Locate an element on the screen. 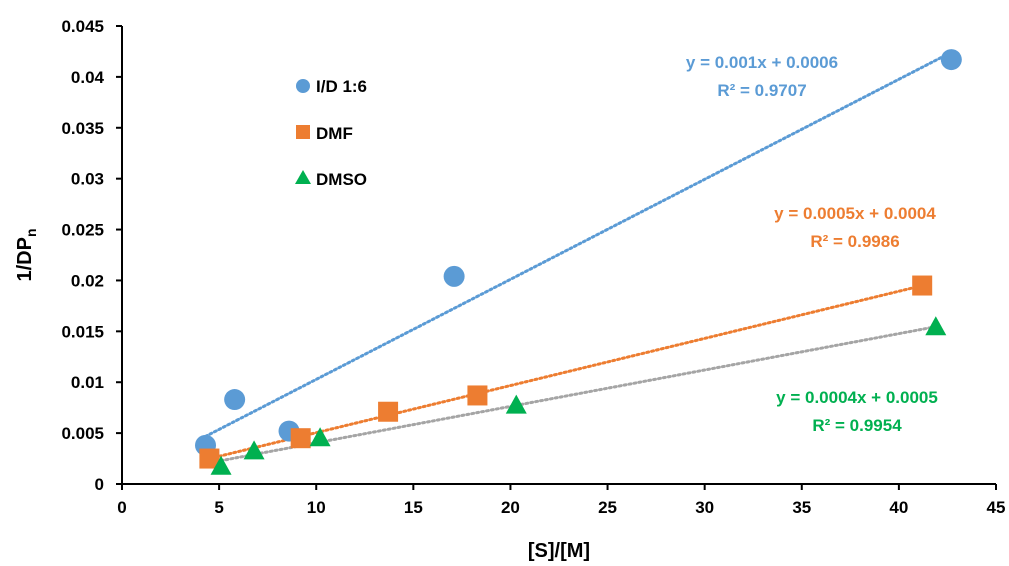 The height and width of the screenshot is (566, 1009). legend: I/D 1:6 DMF DMSO is located at coordinates (331, 133).